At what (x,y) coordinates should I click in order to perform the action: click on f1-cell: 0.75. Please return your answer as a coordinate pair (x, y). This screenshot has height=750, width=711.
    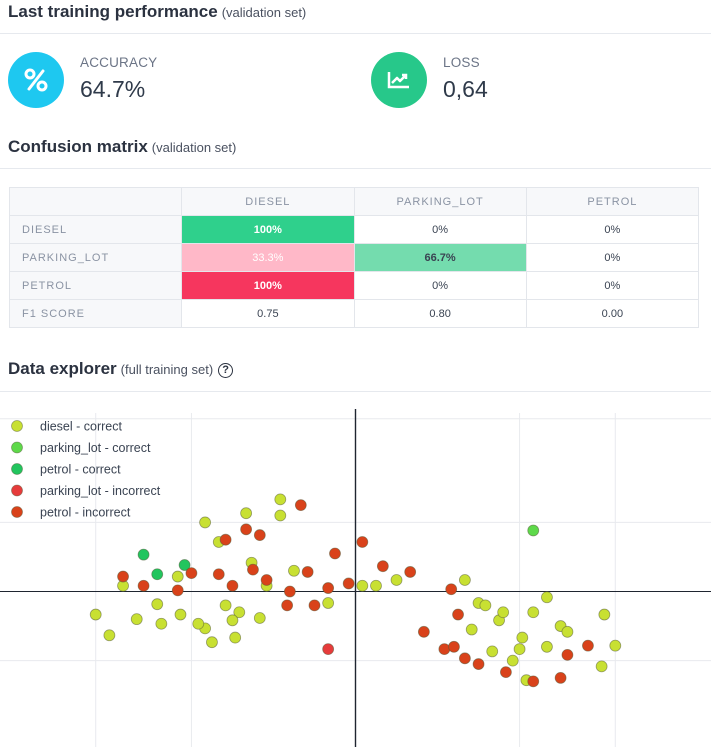
    Looking at the image, I should click on (268, 313).